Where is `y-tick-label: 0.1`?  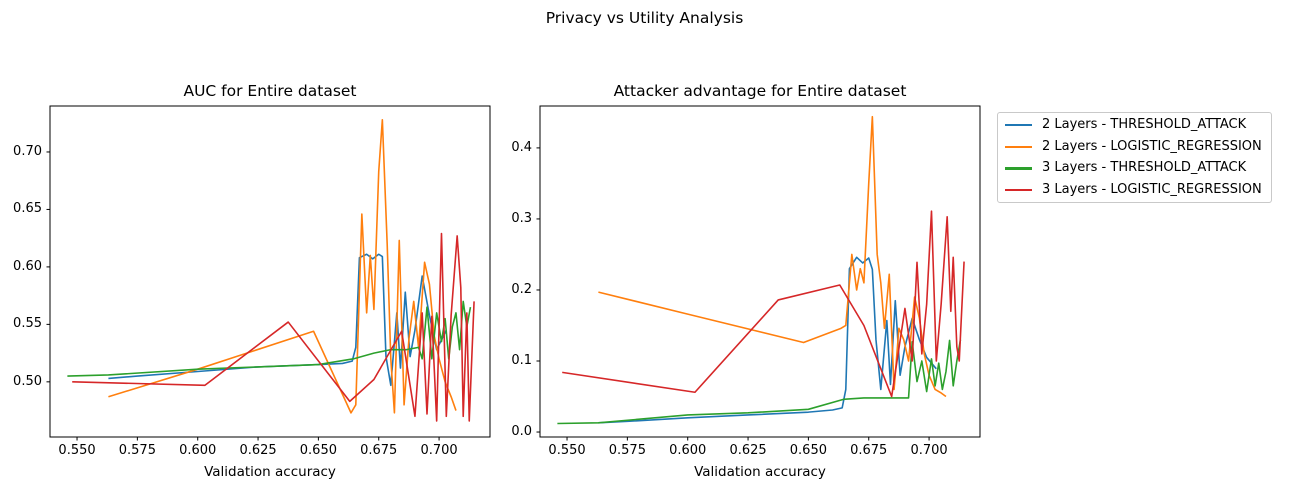 y-tick-label: 0.1 is located at coordinates (521, 360).